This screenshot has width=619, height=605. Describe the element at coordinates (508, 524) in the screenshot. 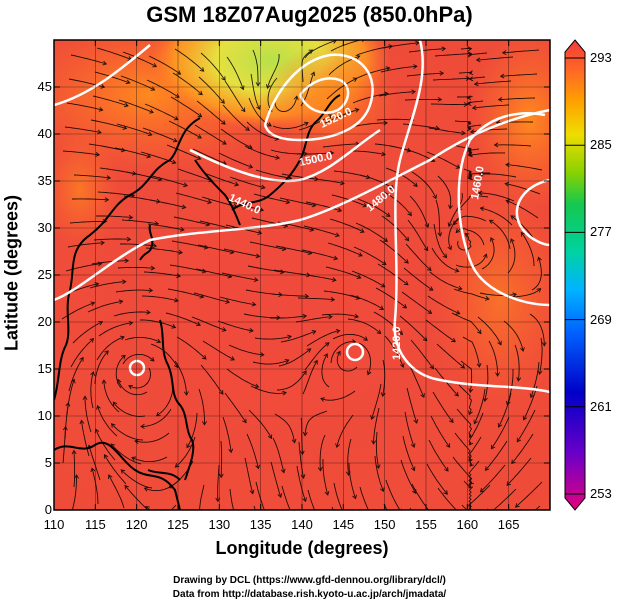

I see `x-tick-label: 165` at that location.